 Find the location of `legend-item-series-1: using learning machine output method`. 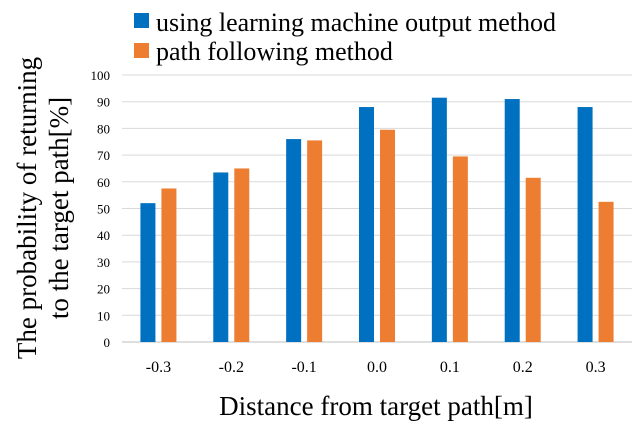

legend-item-series-1: using learning machine output method is located at coordinates (345, 22).